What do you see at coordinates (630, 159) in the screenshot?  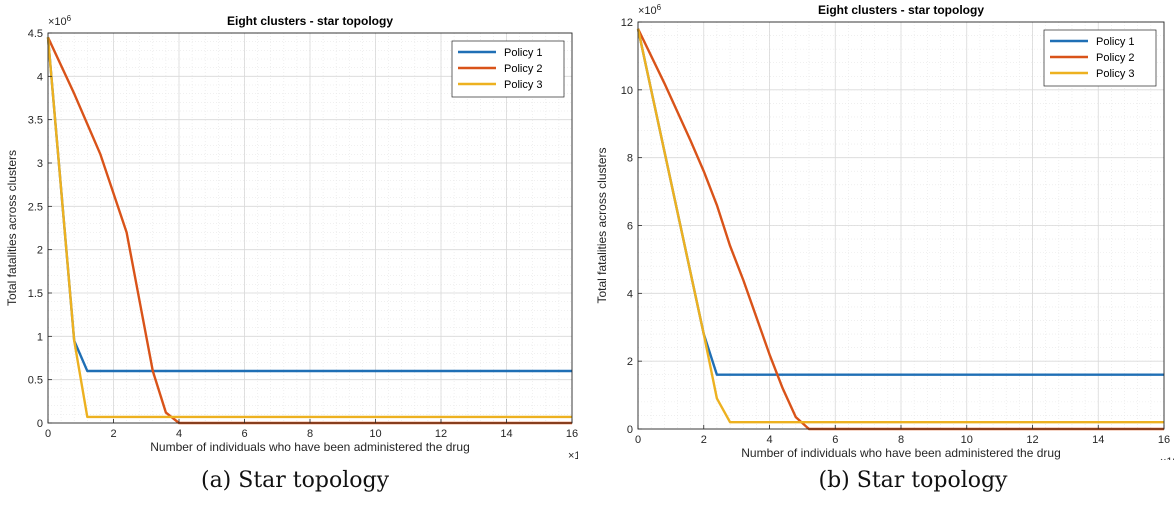 I see `y-tick-label: 8` at bounding box center [630, 159].